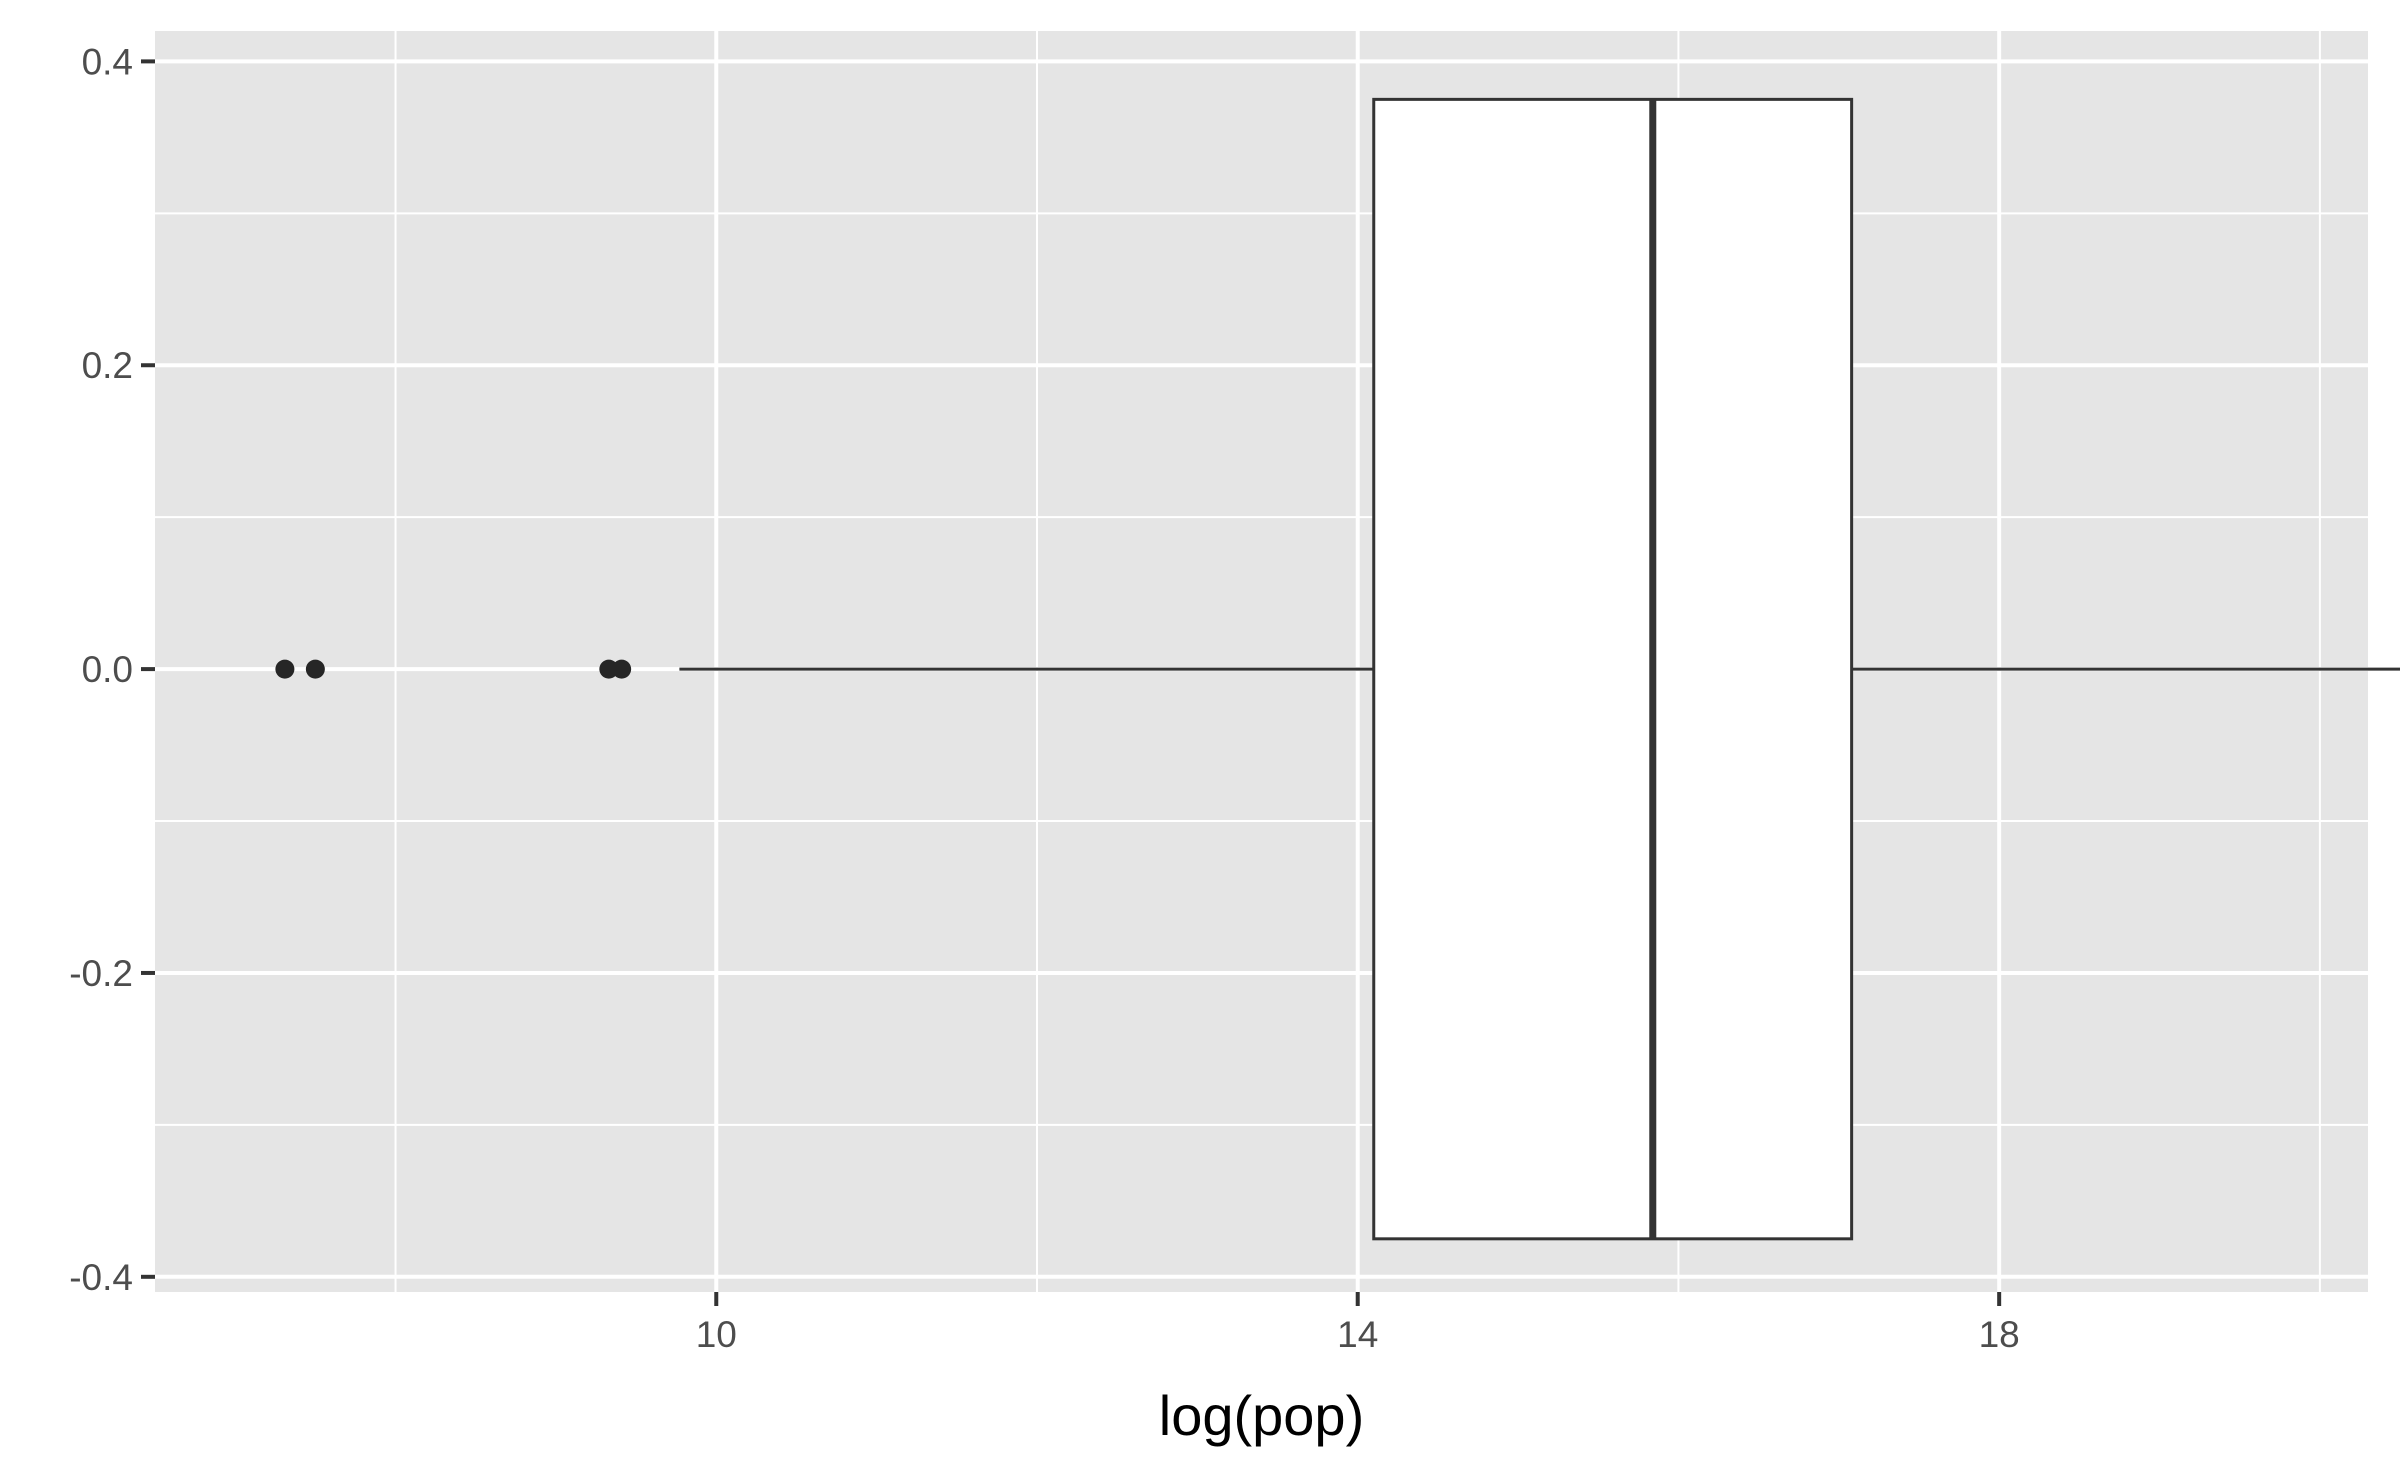 This screenshot has width=2400, height=1483. What do you see at coordinates (1357, 1334) in the screenshot?
I see `x-tick-label: 14` at bounding box center [1357, 1334].